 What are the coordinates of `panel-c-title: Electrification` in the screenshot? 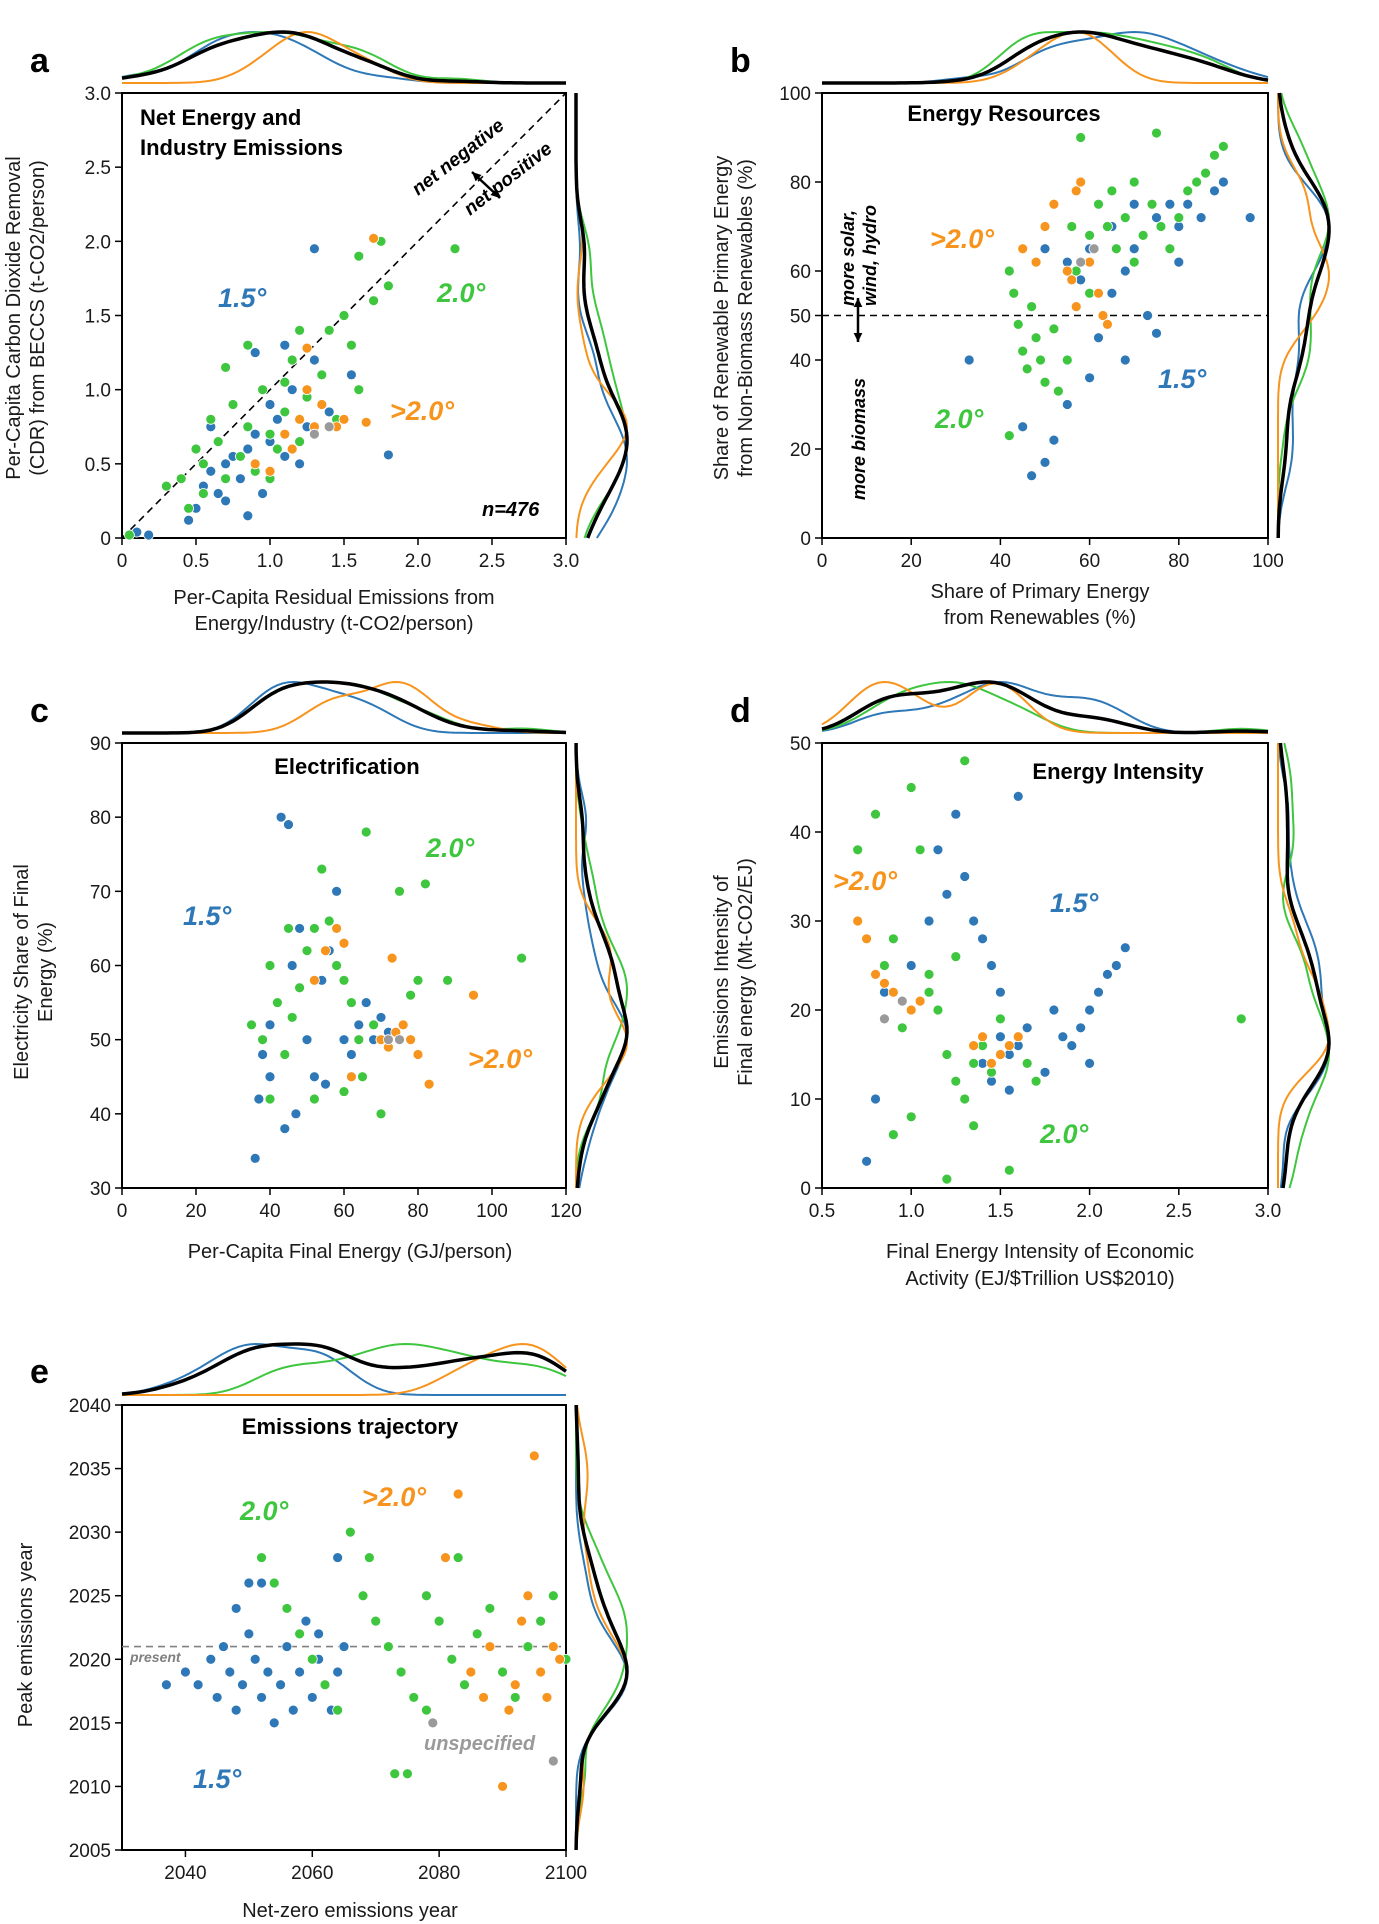 It's located at (346, 766).